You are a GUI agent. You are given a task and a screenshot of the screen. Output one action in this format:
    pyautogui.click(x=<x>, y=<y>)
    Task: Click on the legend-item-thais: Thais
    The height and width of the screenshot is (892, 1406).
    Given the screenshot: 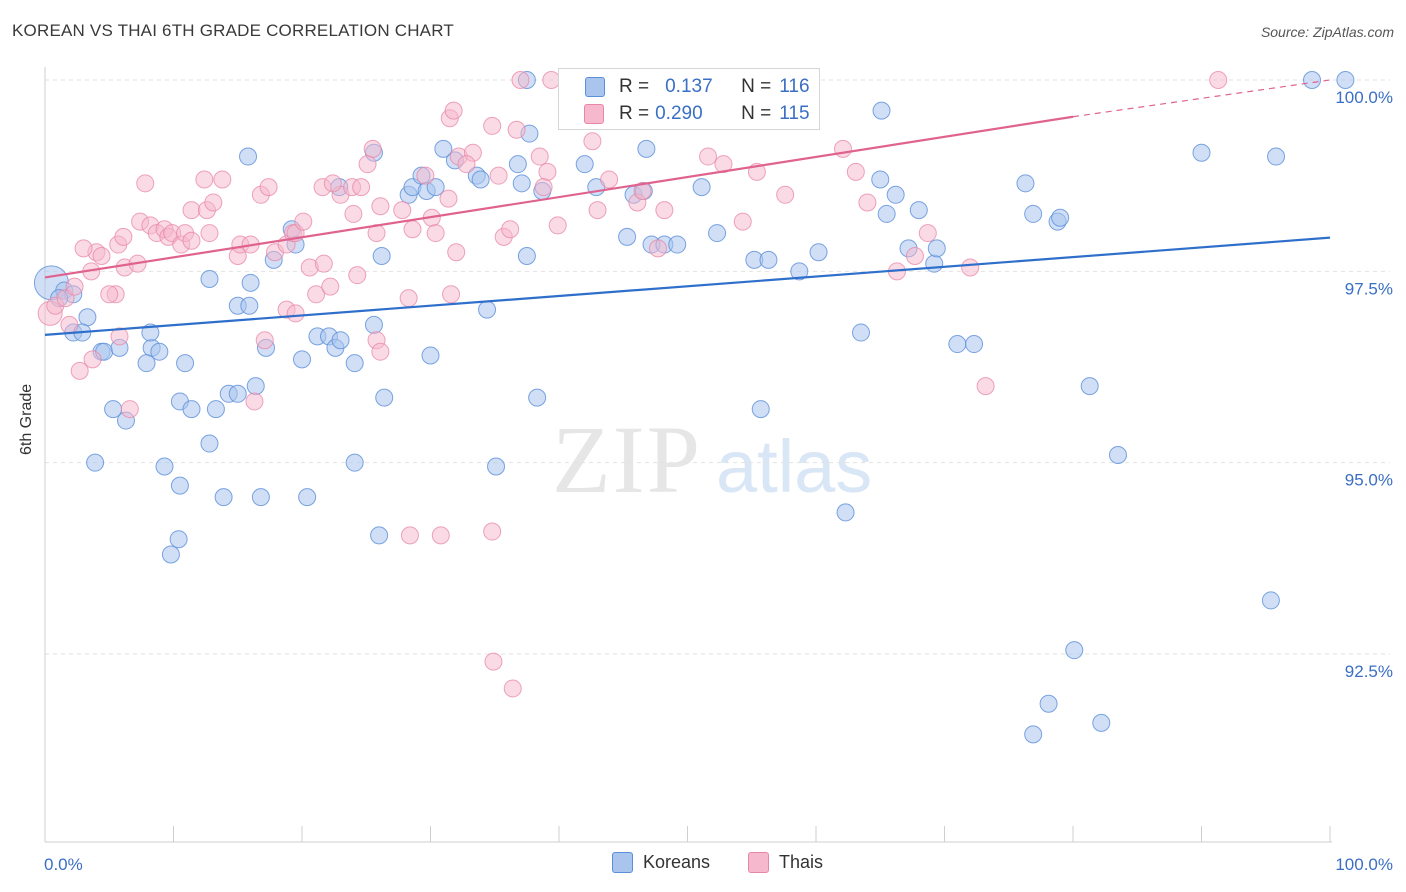 What is the action you would take?
    pyautogui.click(x=785, y=862)
    